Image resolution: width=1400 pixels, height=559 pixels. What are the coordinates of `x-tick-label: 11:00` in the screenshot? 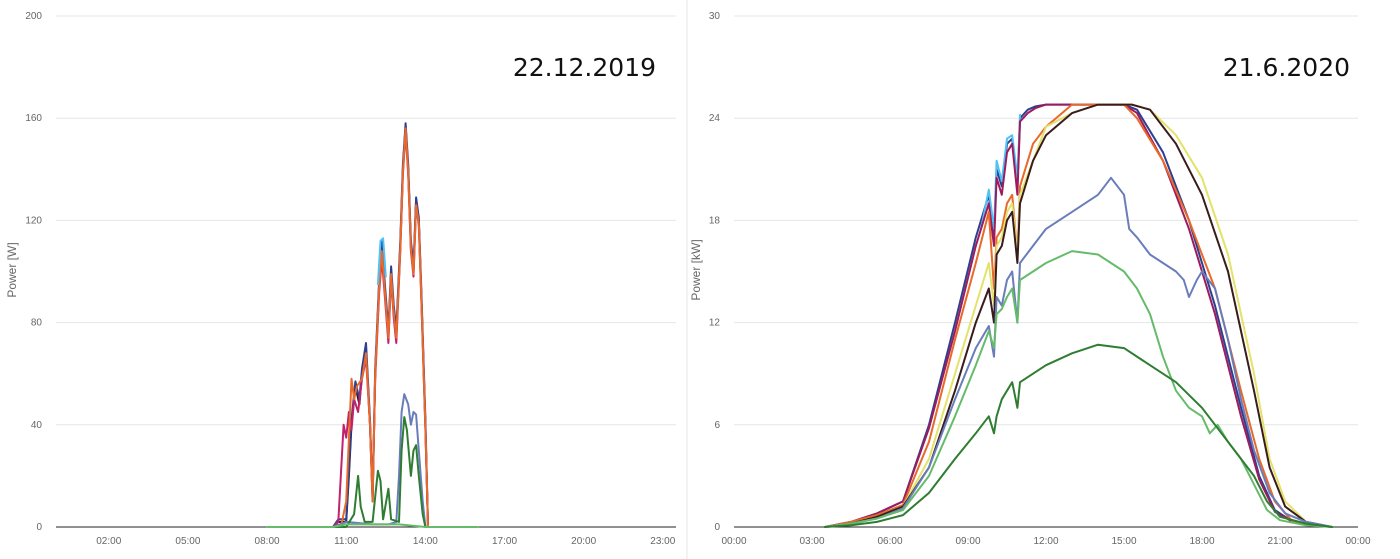 It's located at (346, 541).